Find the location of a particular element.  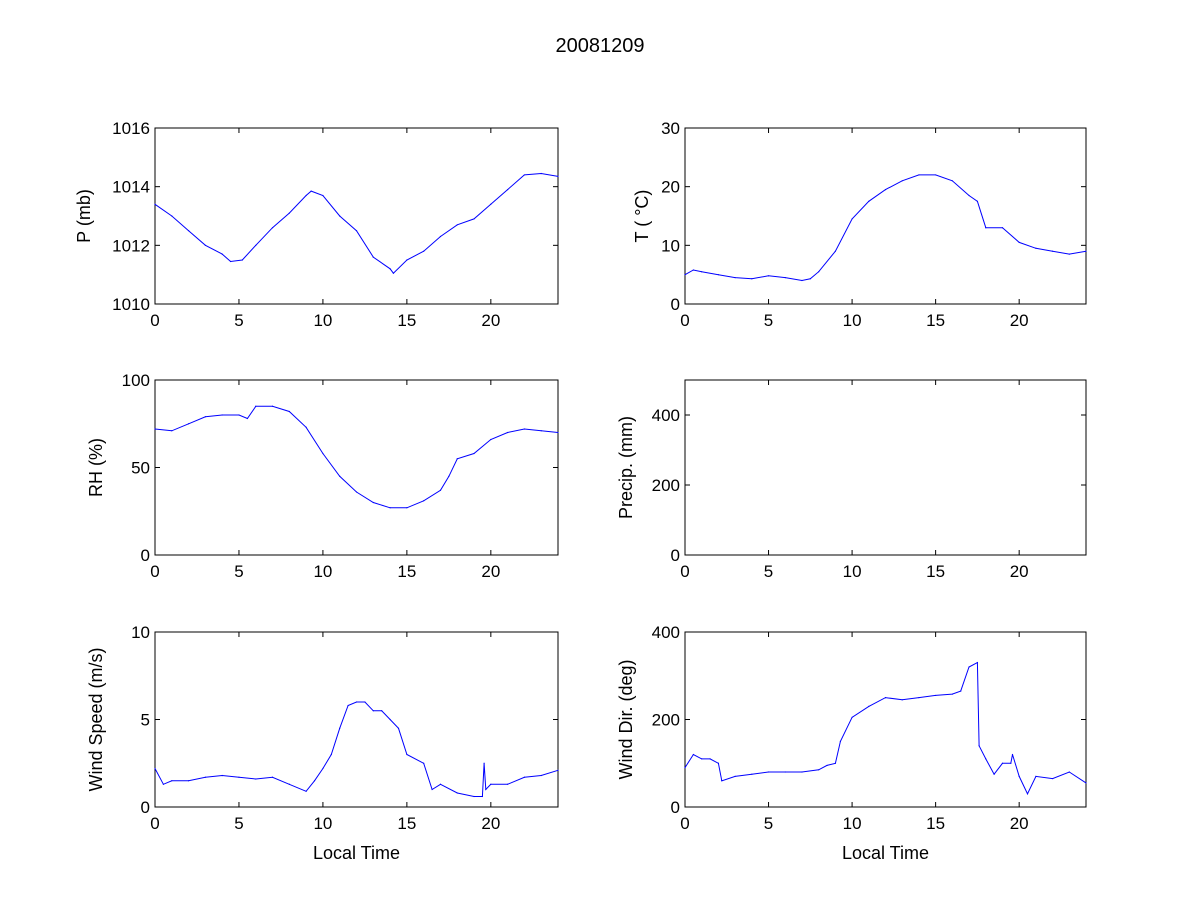

y-axis-label: Wind Speed (m/s) is located at coordinates (96, 719).